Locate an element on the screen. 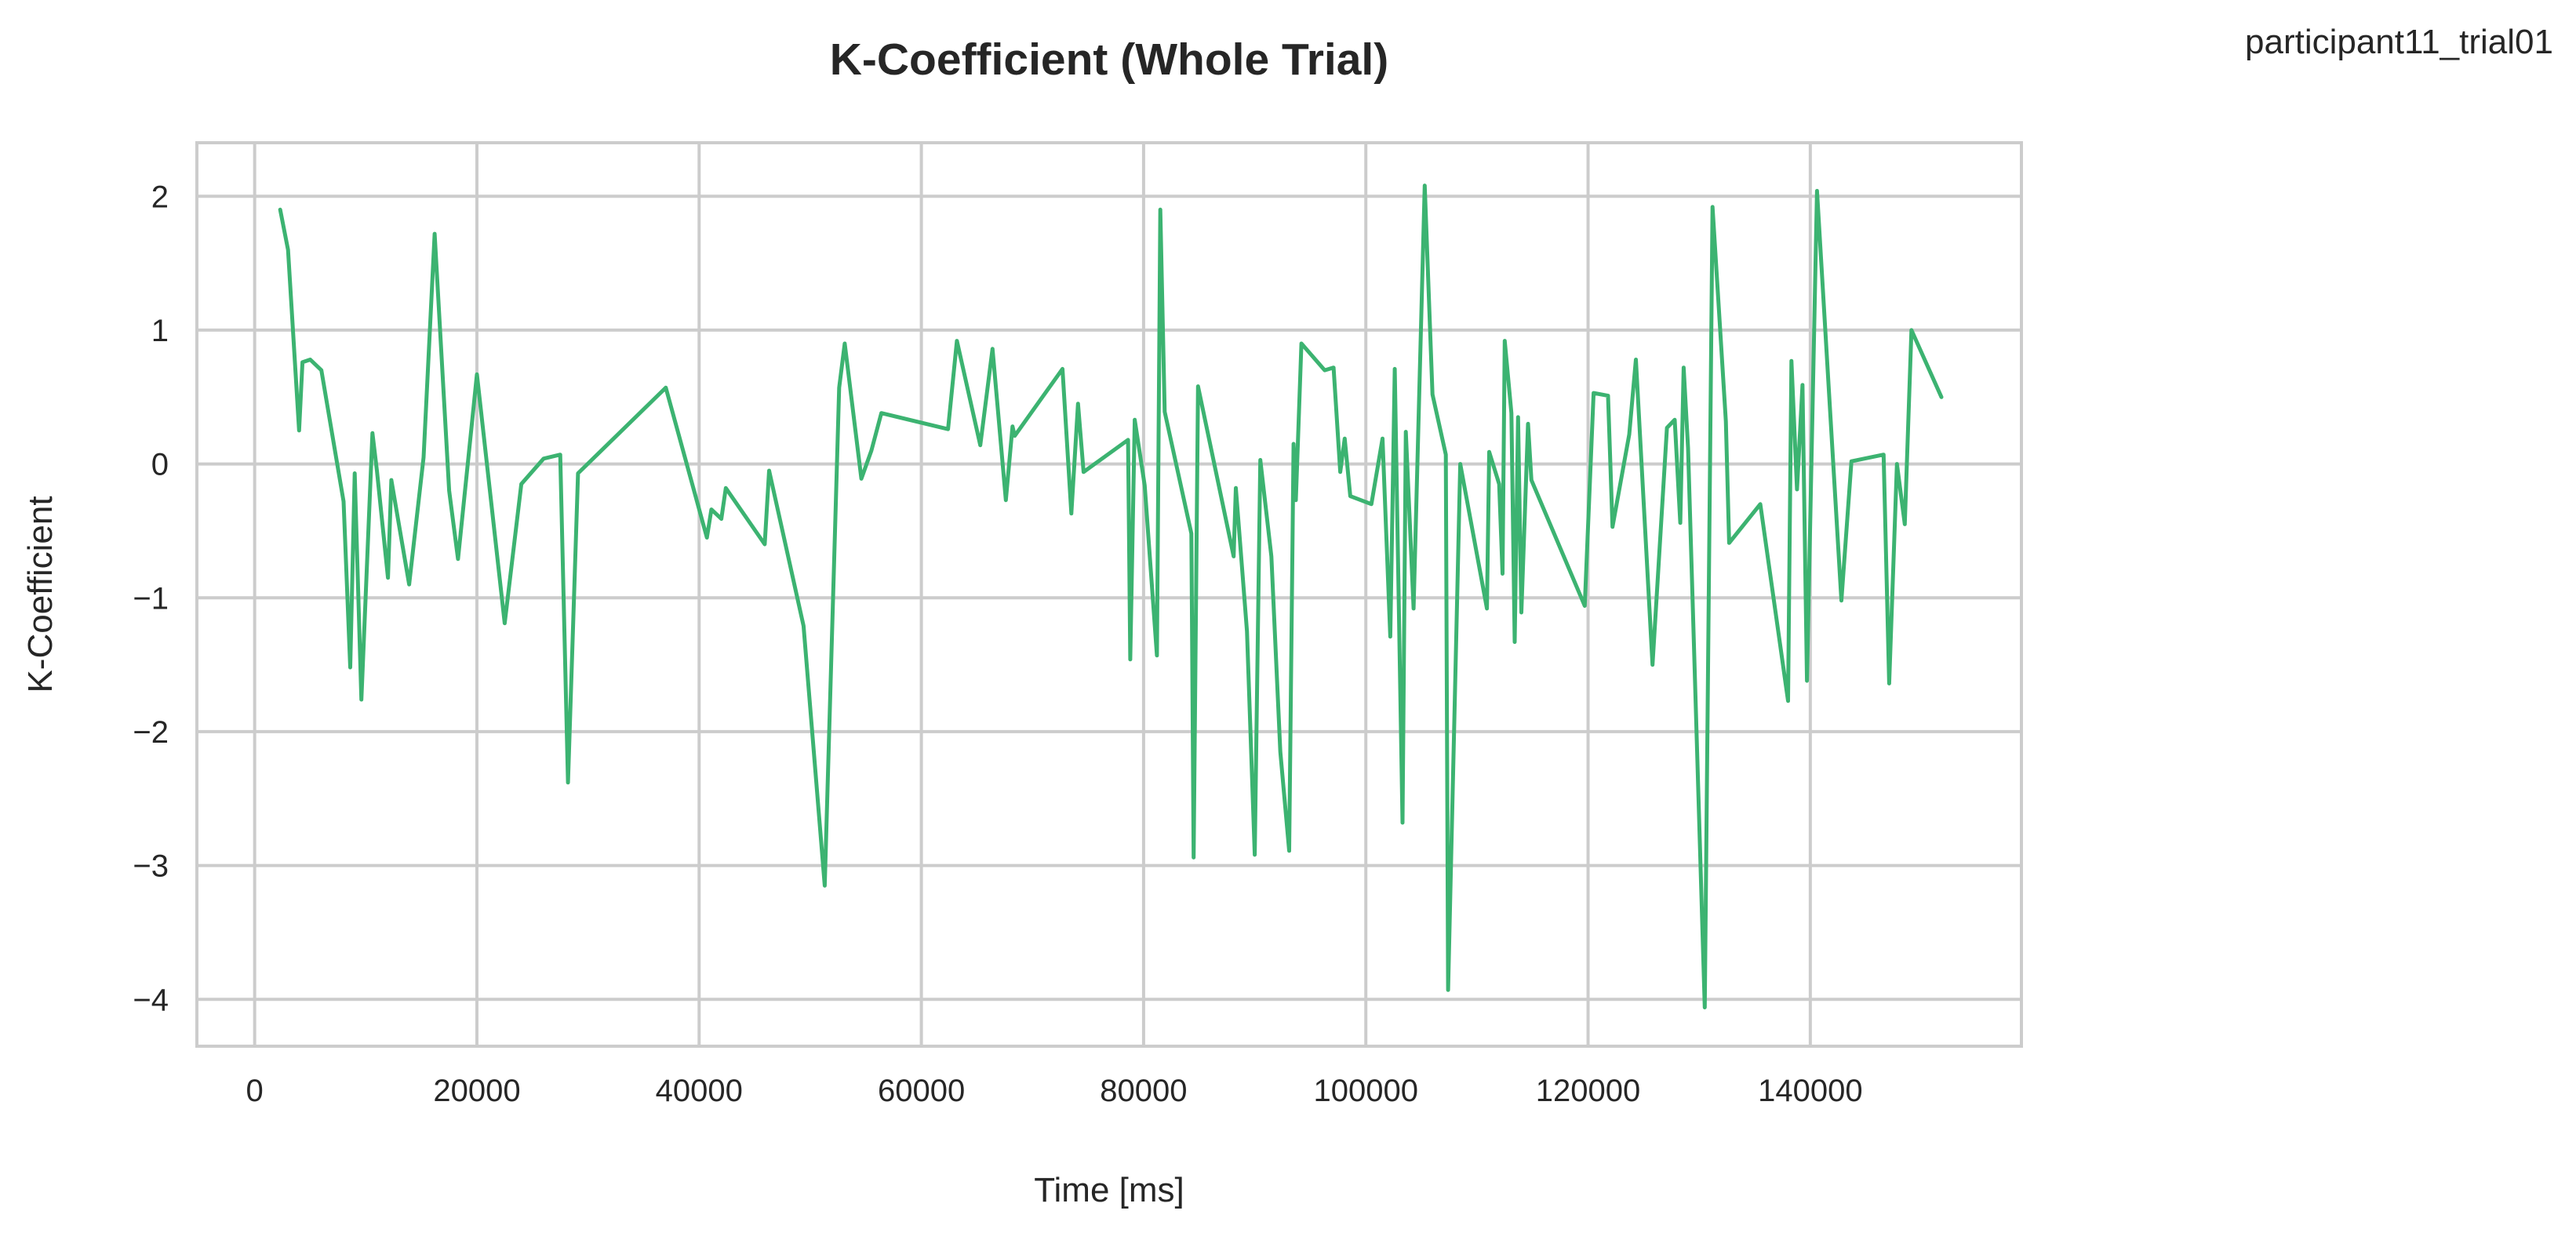 Image resolution: width=2576 pixels, height=1236 pixels. y-tick-label: 1 is located at coordinates (160, 331).